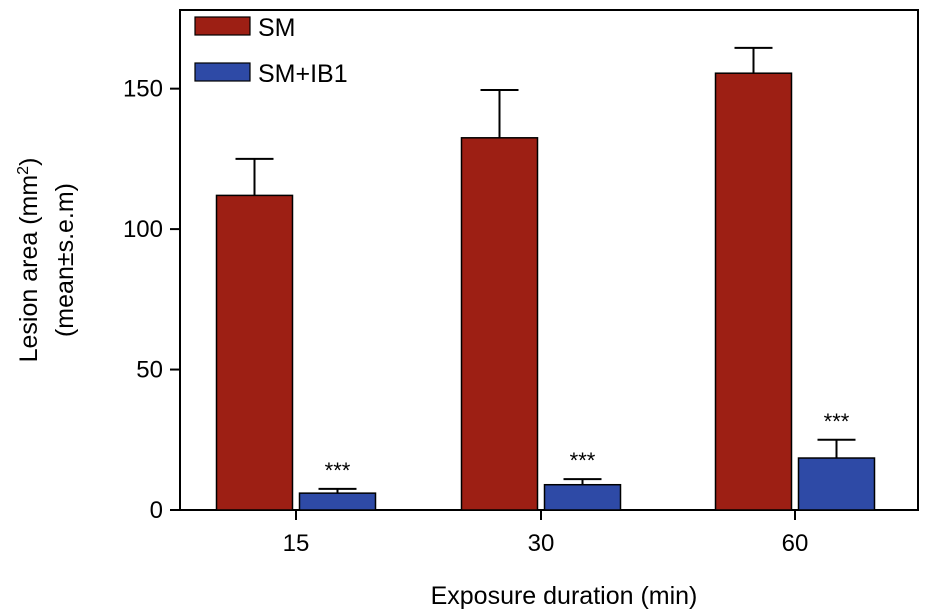  What do you see at coordinates (303, 74) in the screenshot?
I see `legend-label-sm-ib1: SM+IB1` at bounding box center [303, 74].